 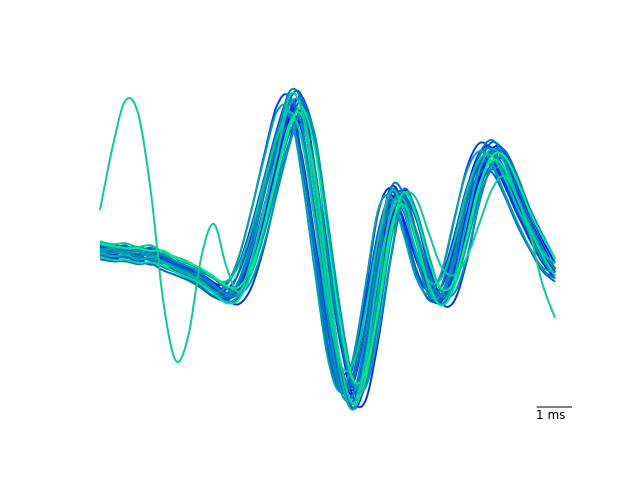 I want to click on scale-bar-label: 1 ms, so click(x=551, y=415).